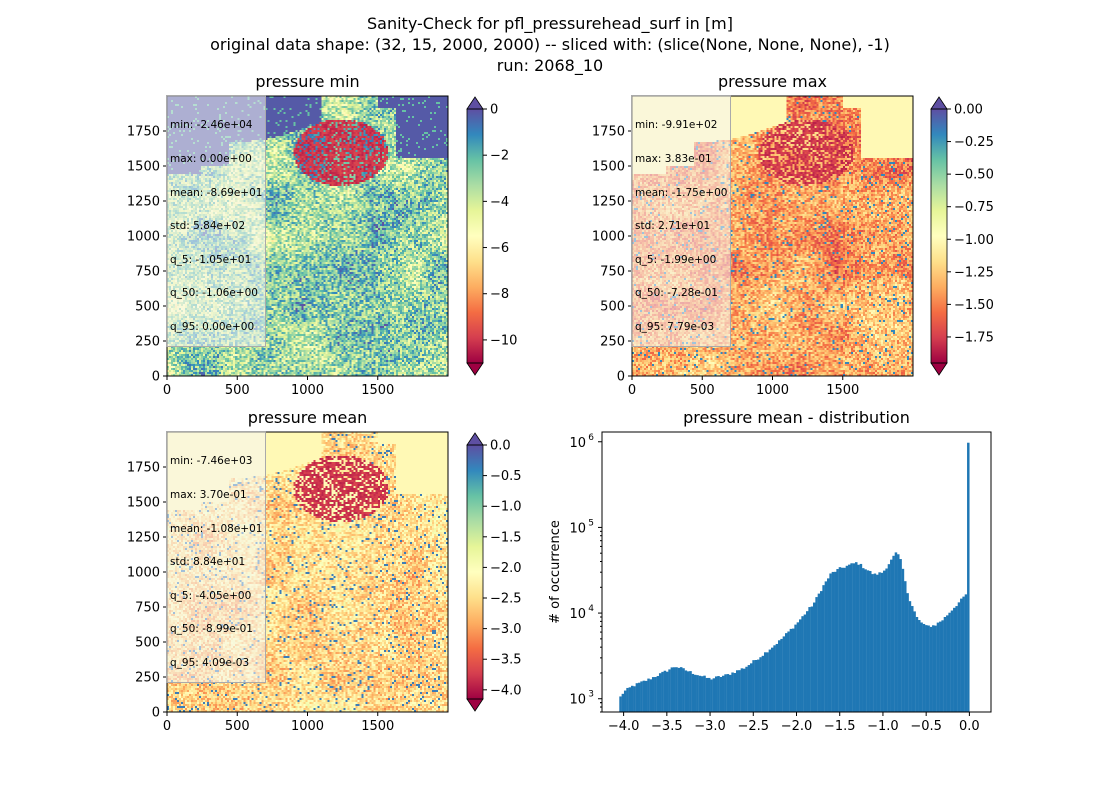 The width and height of the screenshot is (1100, 800). What do you see at coordinates (577, 443) in the screenshot?
I see `distribution-ytick-label: 10` at bounding box center [577, 443].